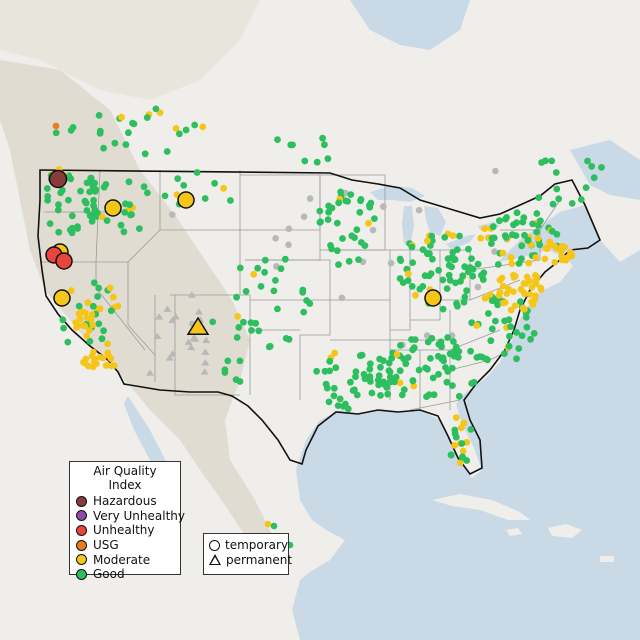  What do you see at coordinates (64, 261) in the screenshot?
I see `monitor-unhealthy-large` at bounding box center [64, 261].